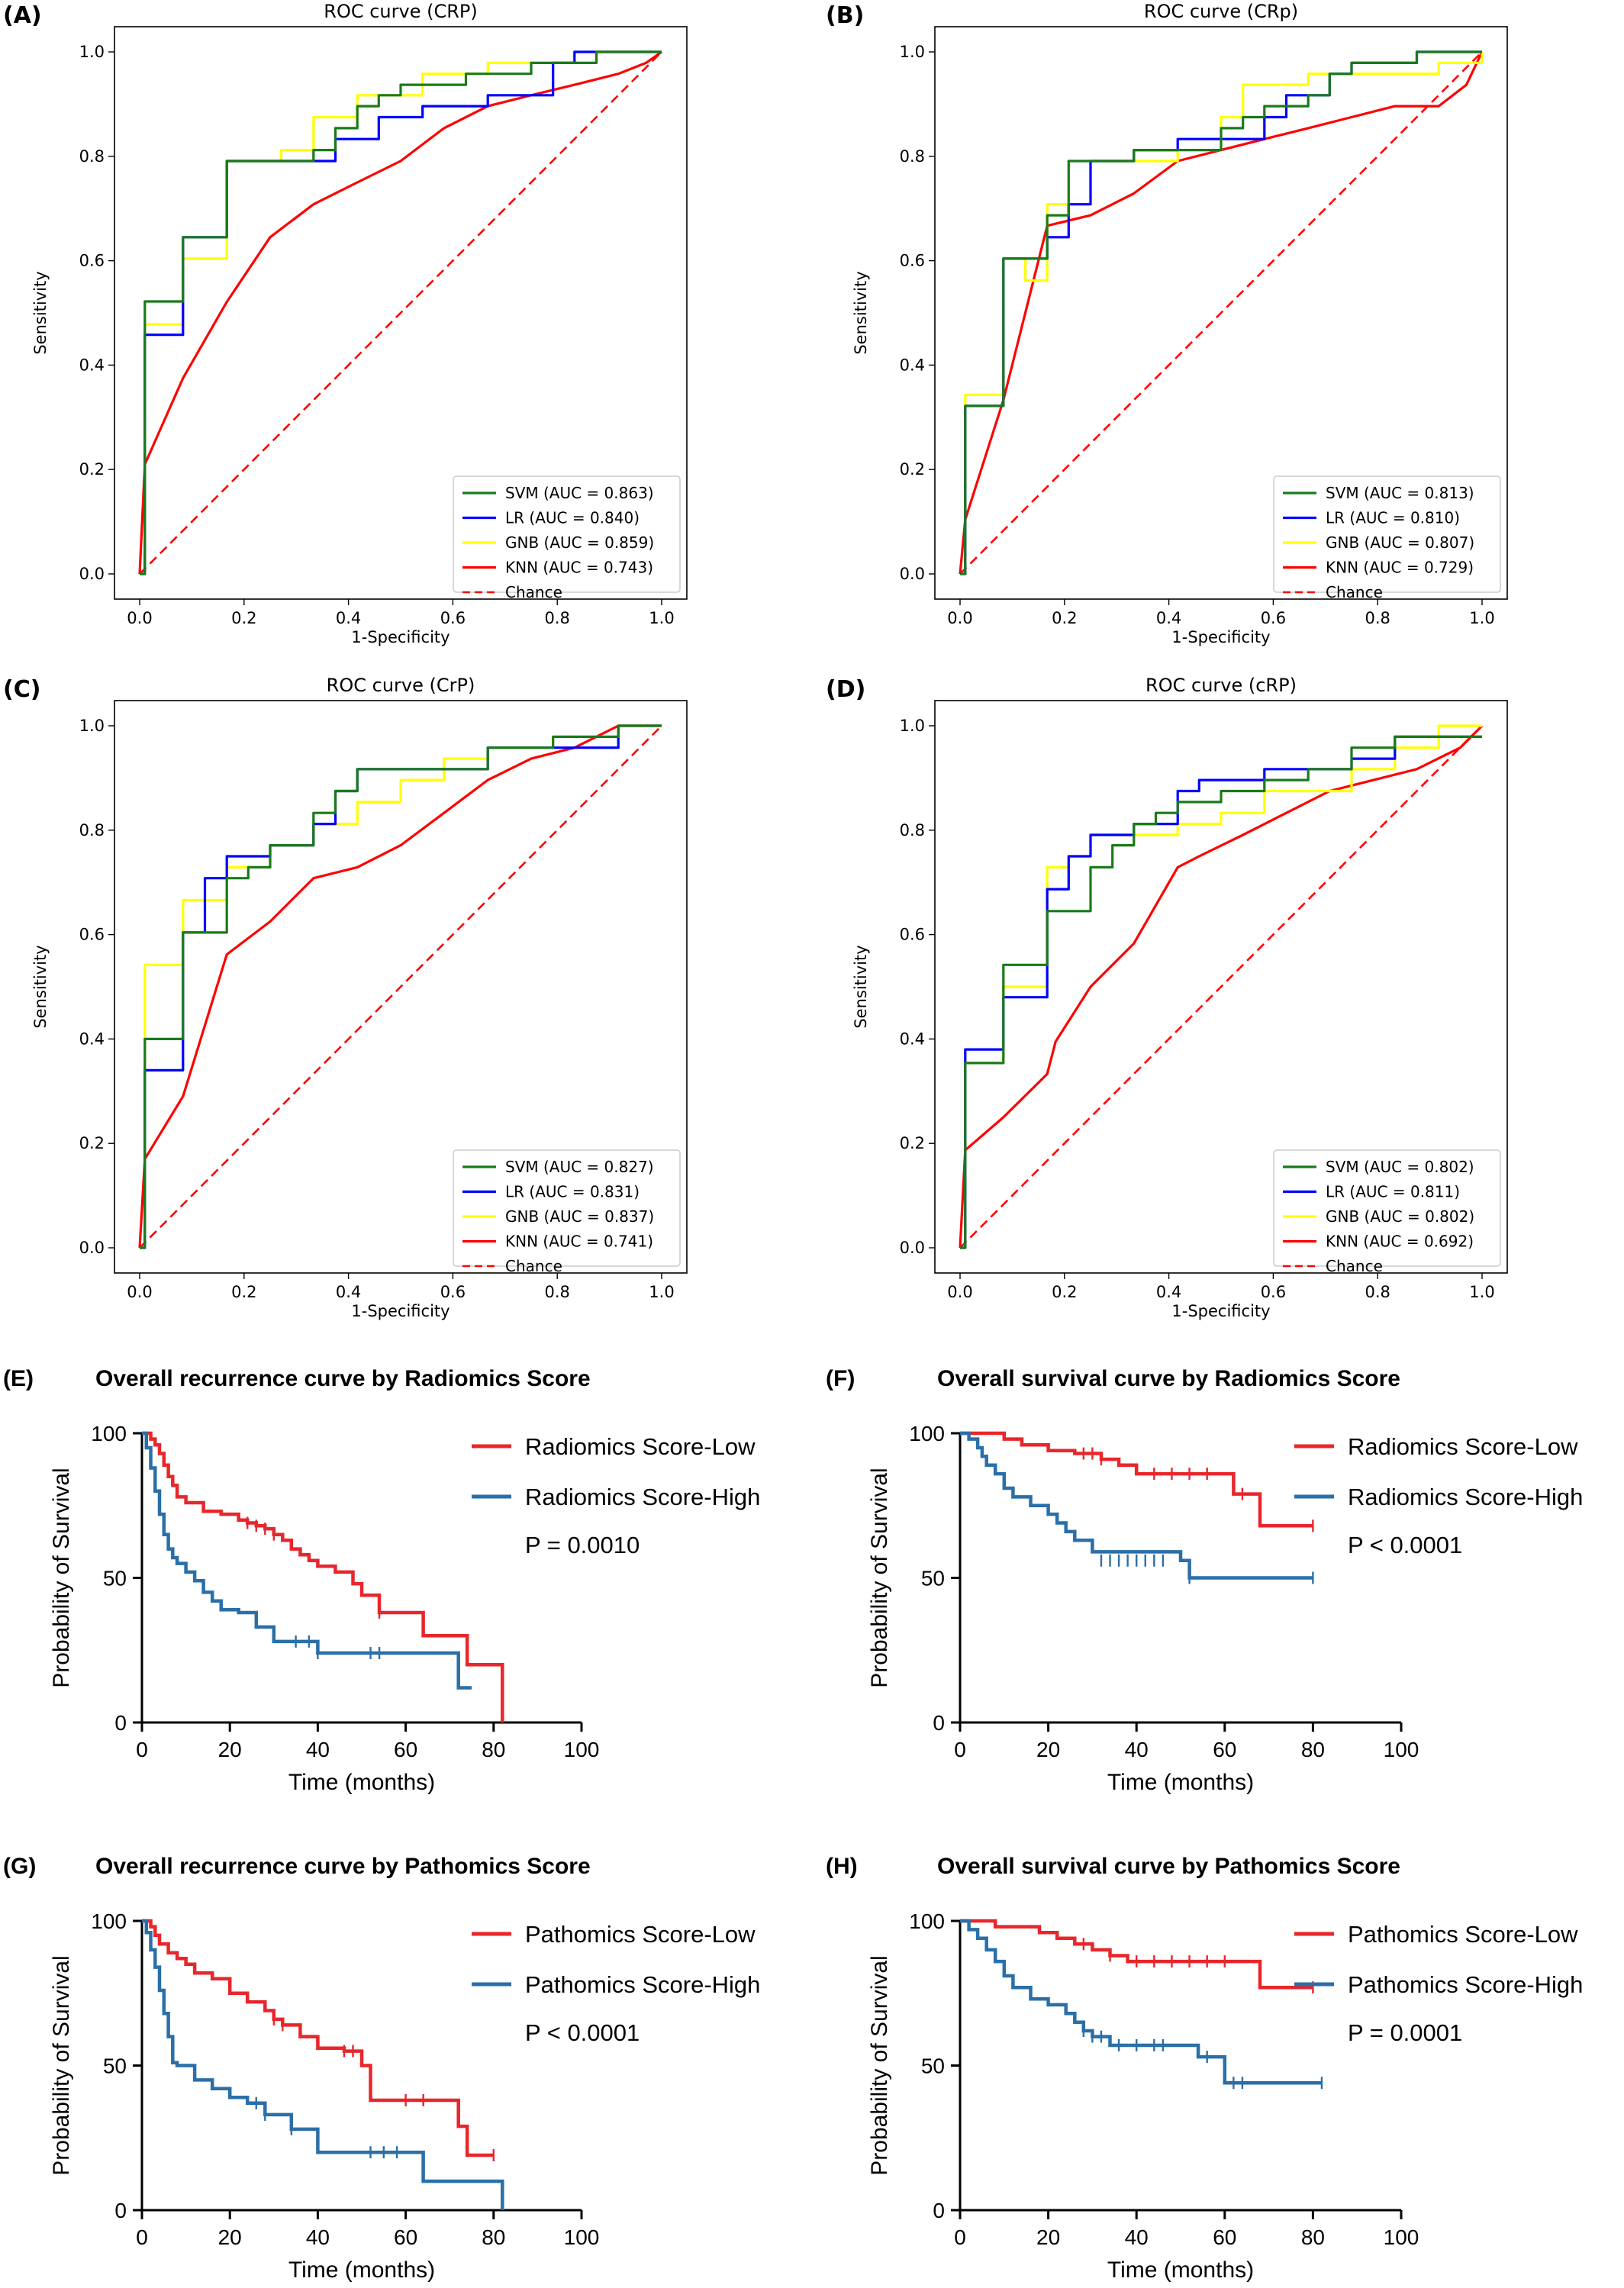 This screenshot has height=2288, width=1624. What do you see at coordinates (115, 2066) in the screenshot?
I see `y-tick-label: 50` at bounding box center [115, 2066].